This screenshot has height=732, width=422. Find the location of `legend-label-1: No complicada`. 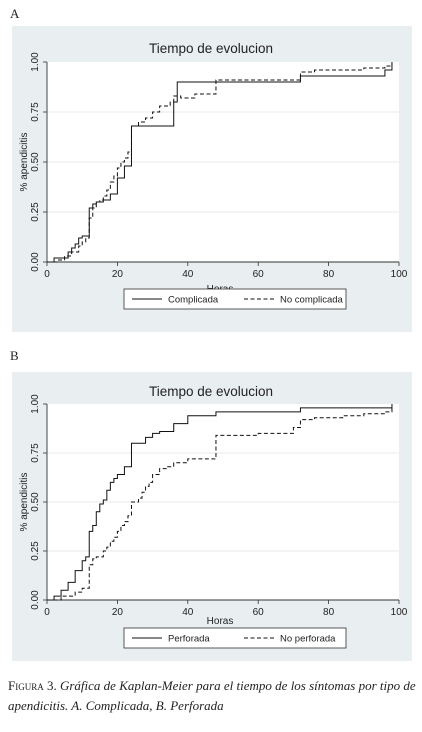

legend-label-1: No complicada is located at coordinates (312, 300).